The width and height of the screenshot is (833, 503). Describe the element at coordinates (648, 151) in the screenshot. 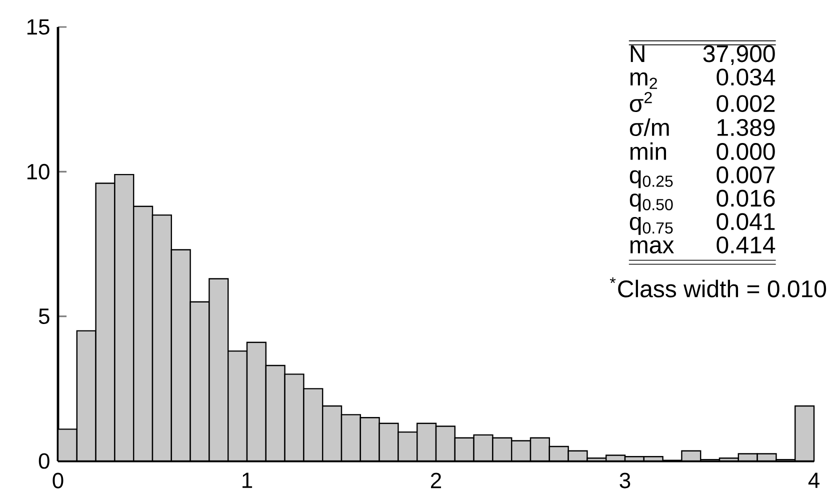

I see `annotation: min` at that location.